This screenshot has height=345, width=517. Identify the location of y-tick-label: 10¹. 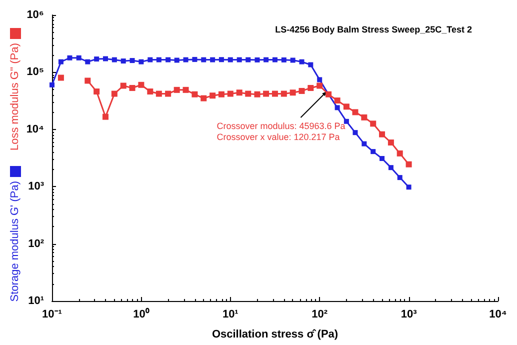
(36, 301).